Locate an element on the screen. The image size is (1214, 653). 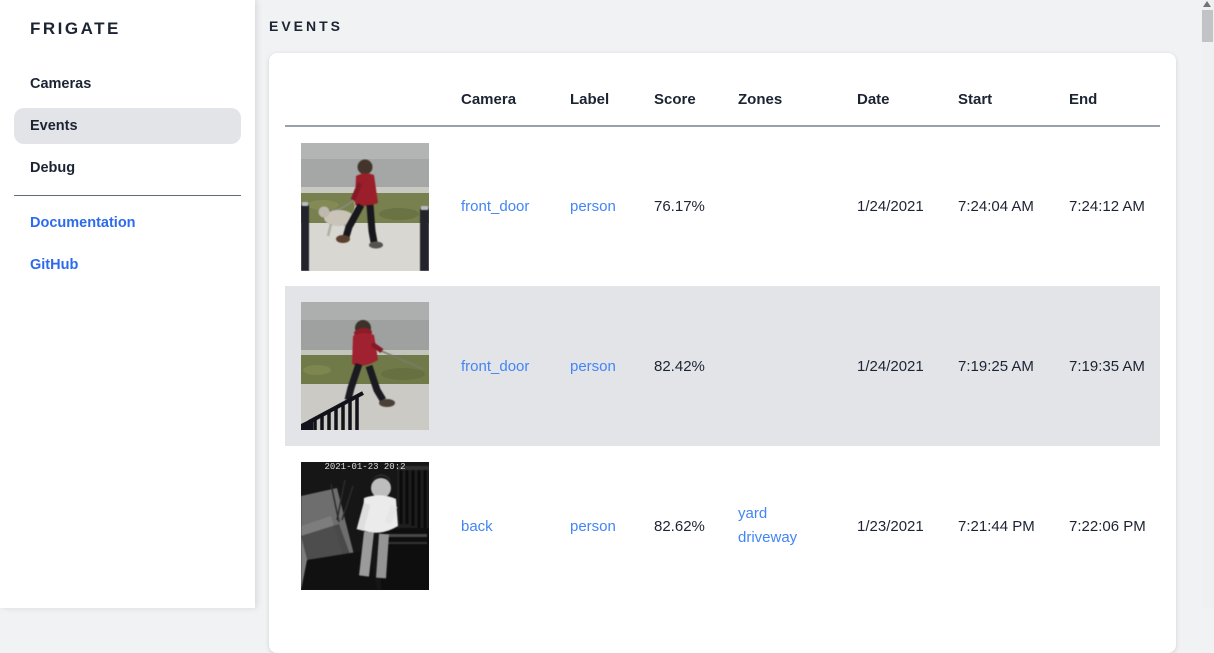
table-header-row: Camera Label Score Zones Date Start End is located at coordinates (722, 98).